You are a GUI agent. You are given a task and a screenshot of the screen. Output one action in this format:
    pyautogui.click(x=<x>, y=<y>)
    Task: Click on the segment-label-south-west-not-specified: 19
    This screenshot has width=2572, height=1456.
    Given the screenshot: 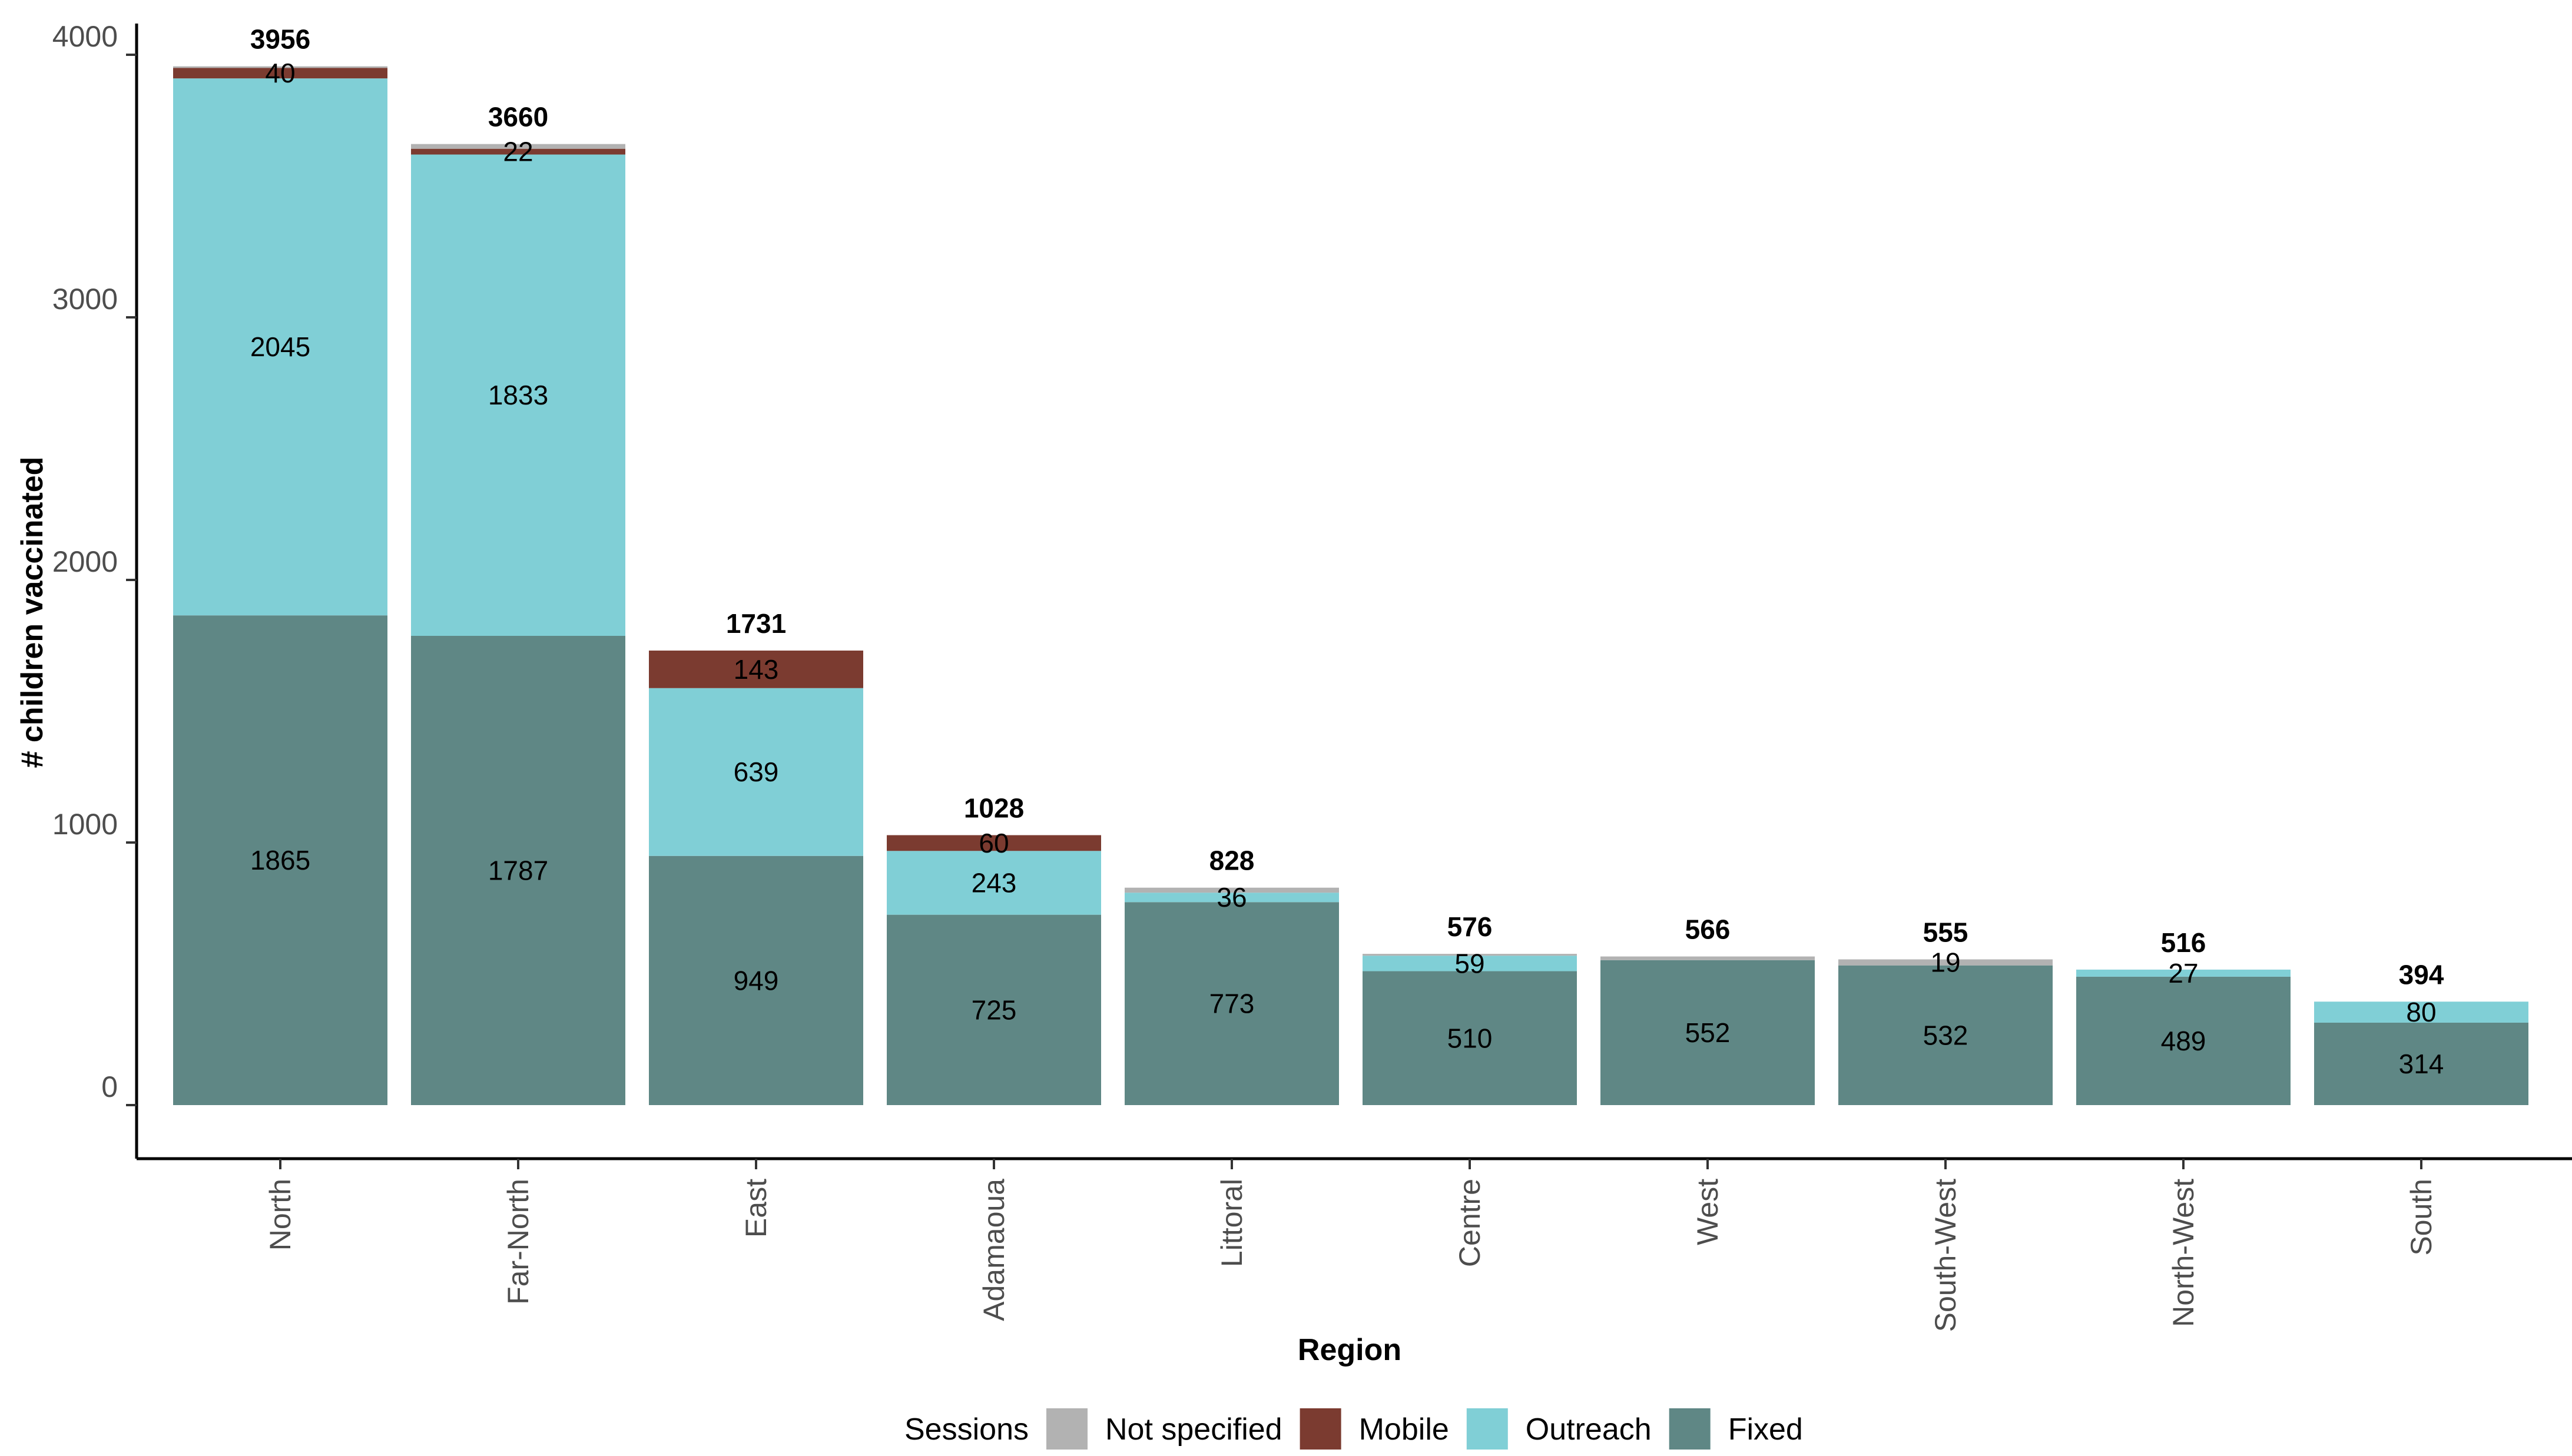 What is the action you would take?
    pyautogui.click(x=1945, y=963)
    